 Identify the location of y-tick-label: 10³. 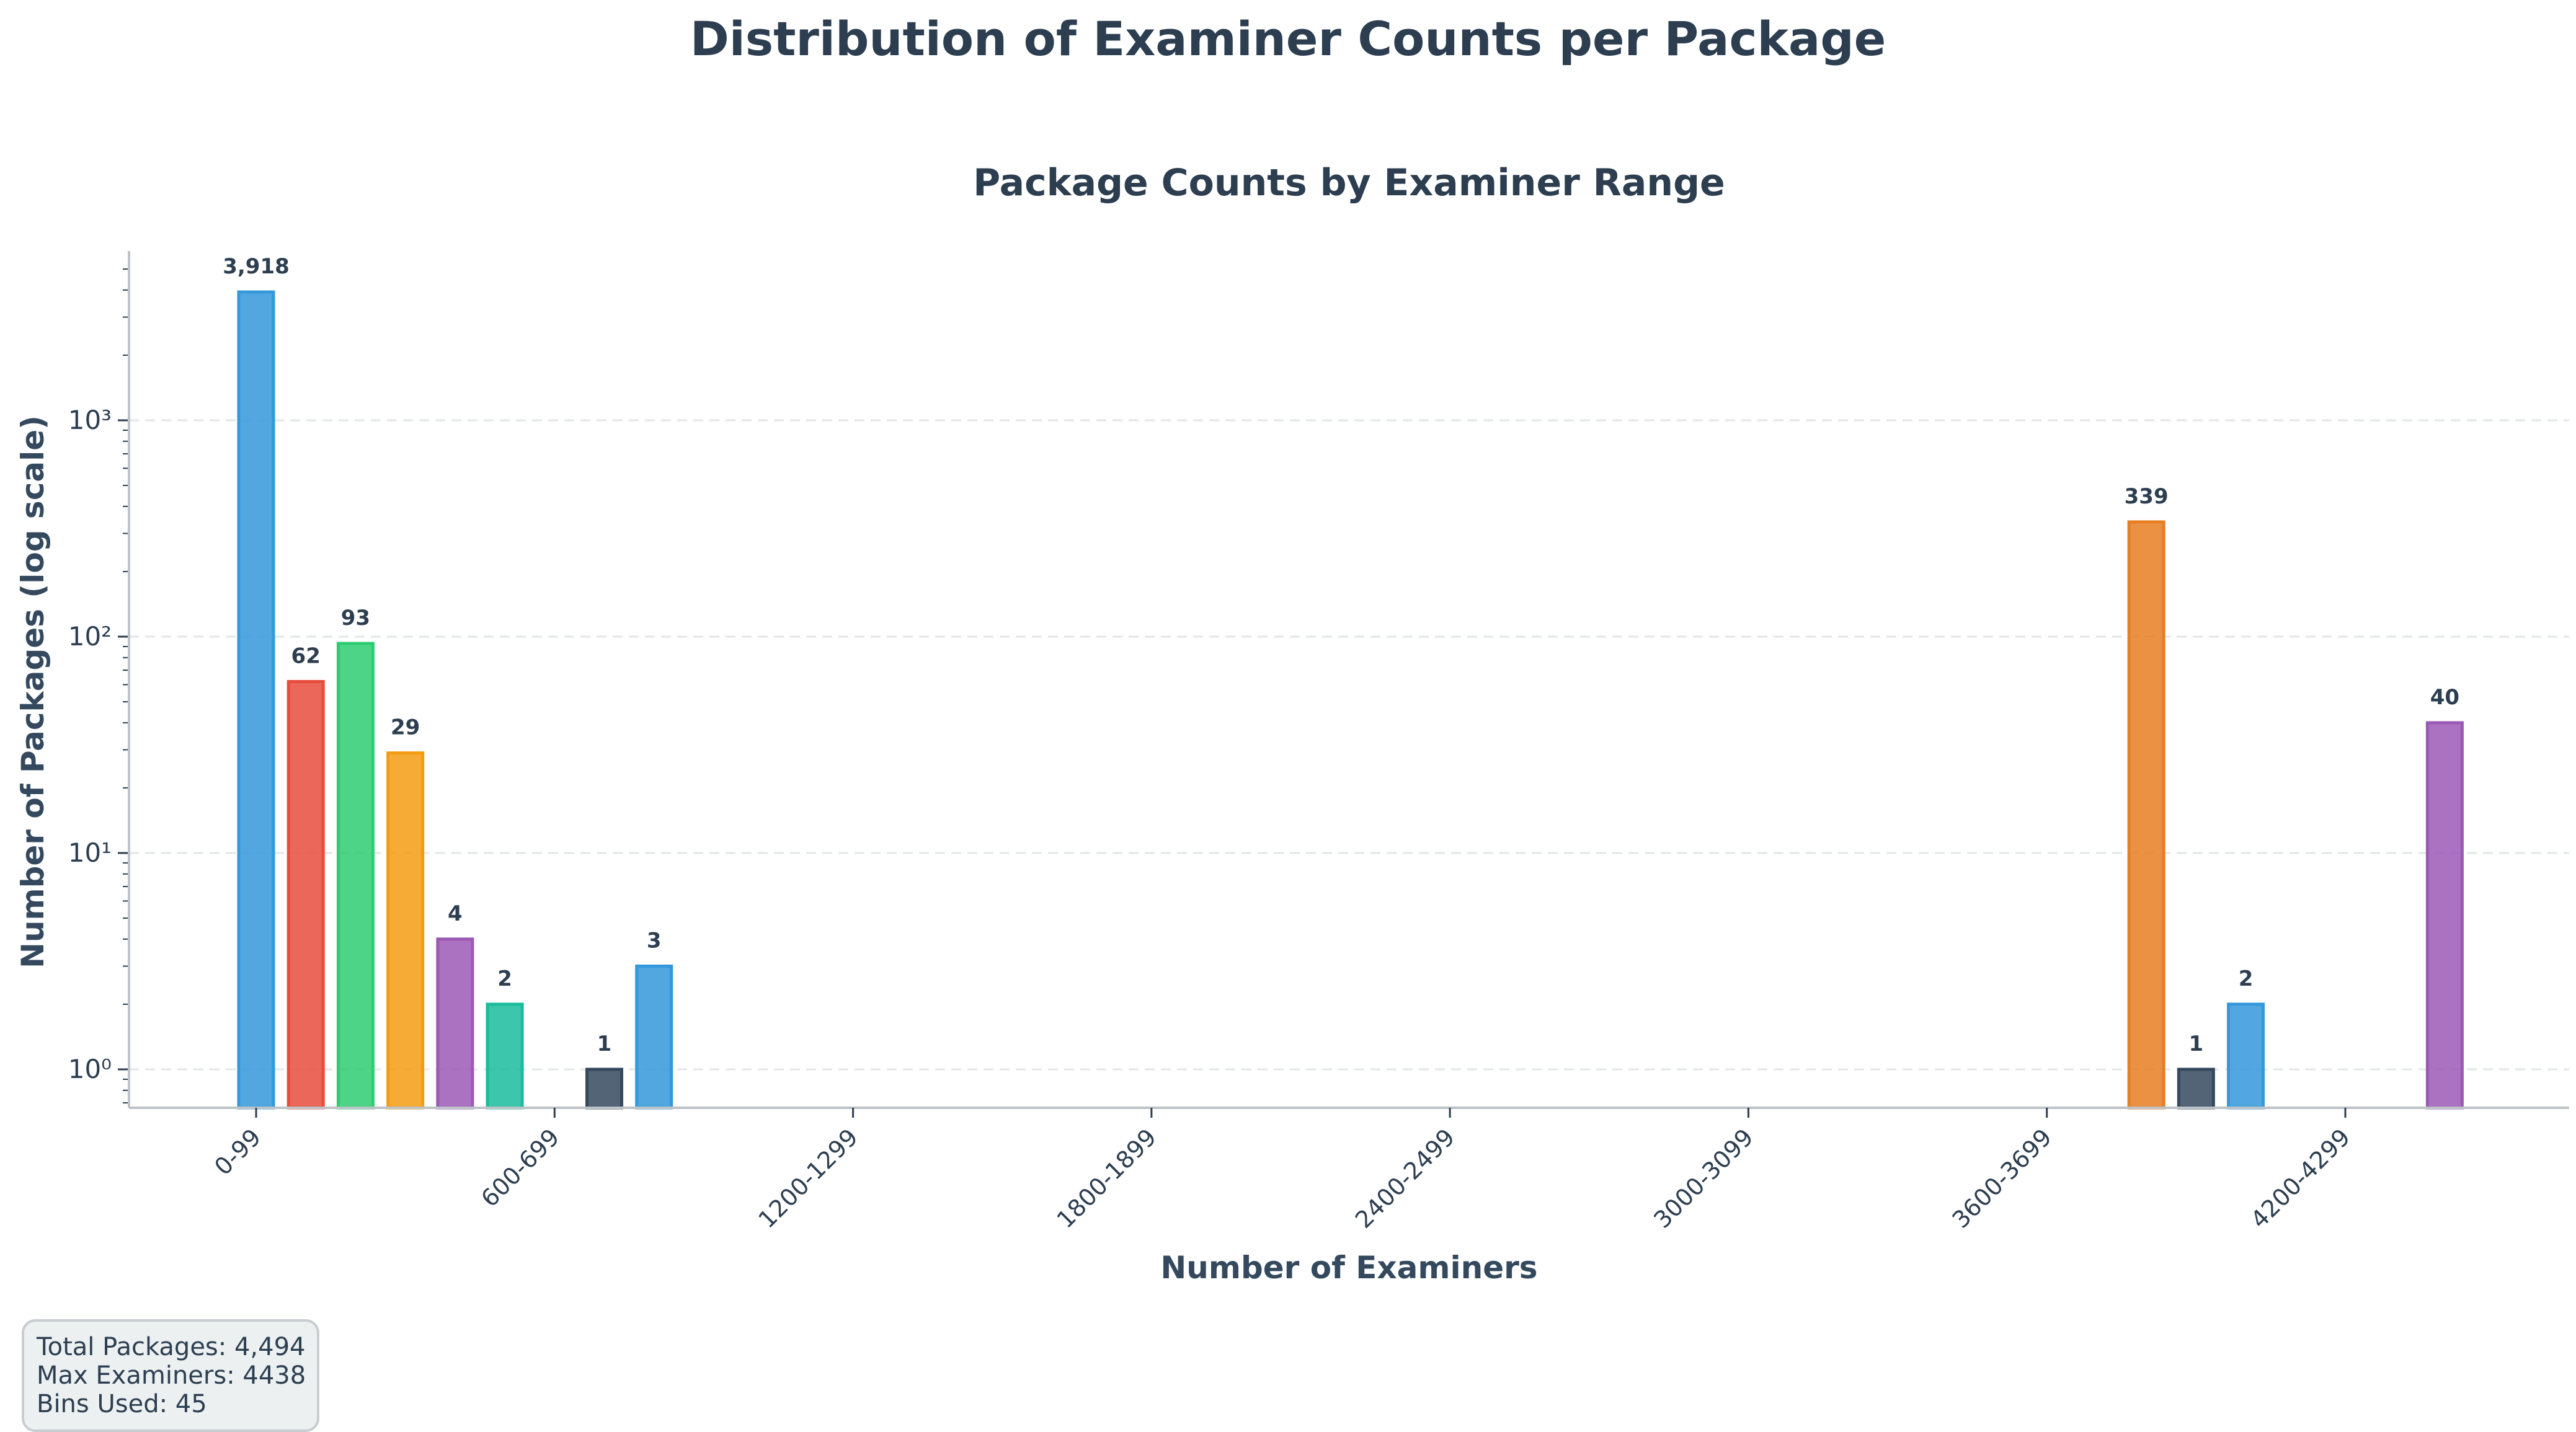
(90, 420).